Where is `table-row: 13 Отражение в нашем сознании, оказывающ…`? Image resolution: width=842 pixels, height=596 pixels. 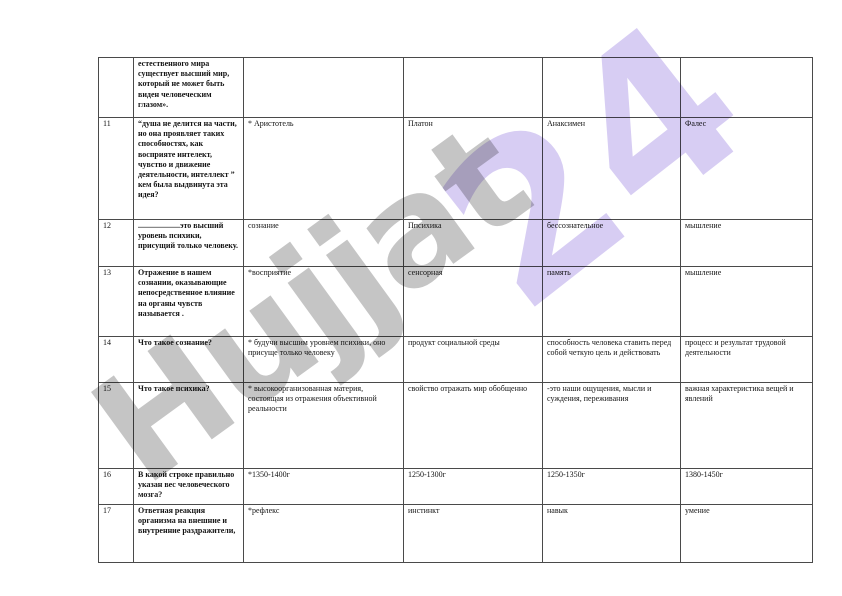 table-row: 13 Отражение в нашем сознании, оказывающ… is located at coordinates (455, 301).